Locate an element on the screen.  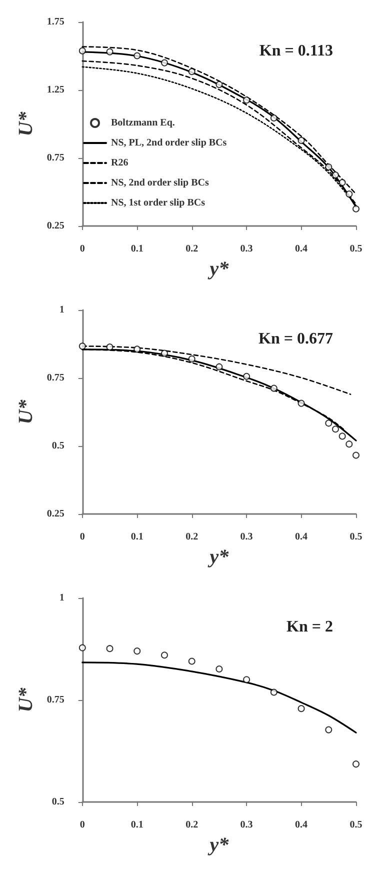
legend-label: NS, 1st order slip BCs is located at coordinates (158, 203).